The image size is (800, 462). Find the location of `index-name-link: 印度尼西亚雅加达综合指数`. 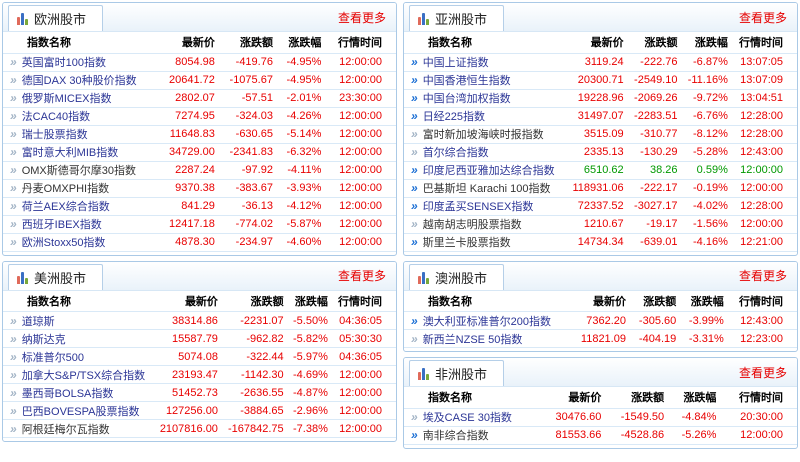

index-name-link: 印度尼西亚雅加达综合指数 is located at coordinates (488, 171).